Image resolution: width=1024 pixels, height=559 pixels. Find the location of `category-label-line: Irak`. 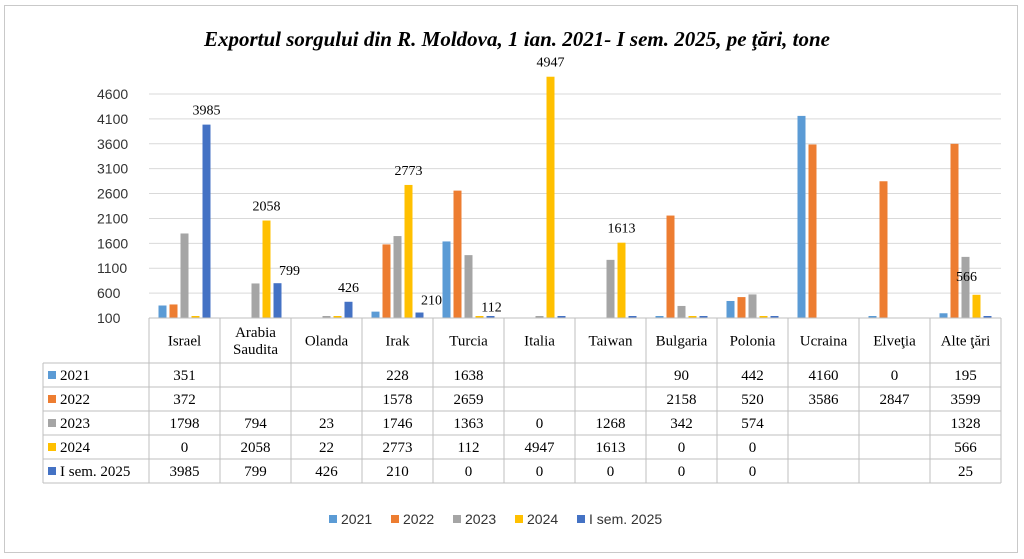

category-label-line: Irak is located at coordinates (397, 342).